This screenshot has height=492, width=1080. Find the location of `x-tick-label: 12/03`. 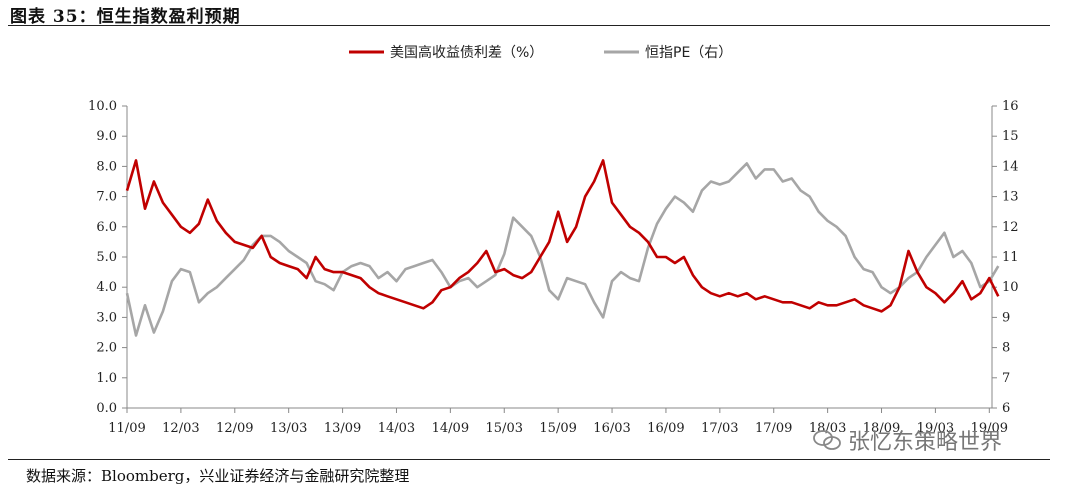

x-tick-label: 12/03 is located at coordinates (180, 428).